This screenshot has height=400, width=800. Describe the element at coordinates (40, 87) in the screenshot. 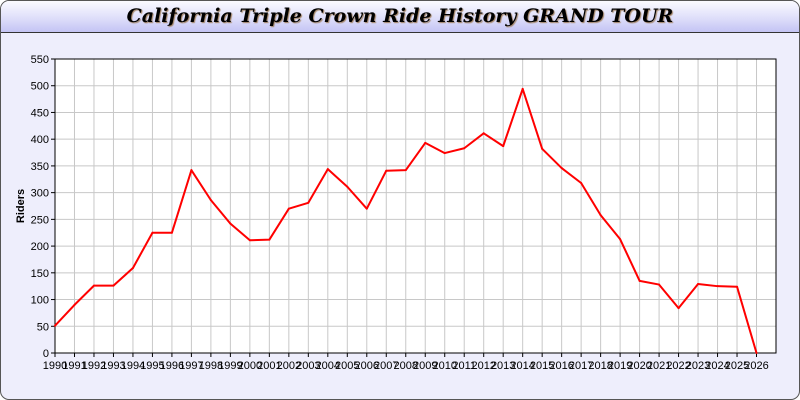

I see `y-tick-label: 500` at that location.